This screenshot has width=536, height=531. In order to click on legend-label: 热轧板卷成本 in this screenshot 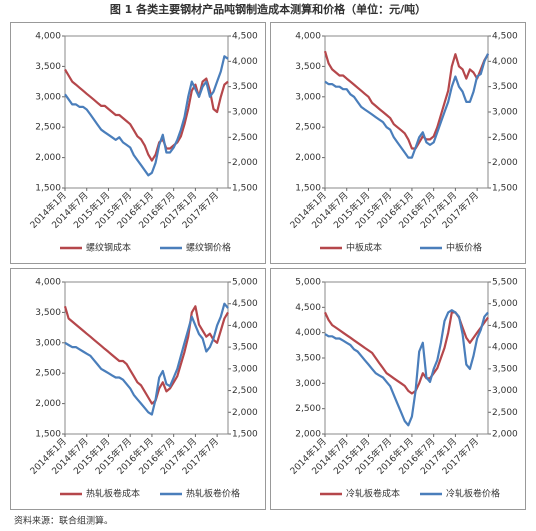, I will do `click(113, 494)`.